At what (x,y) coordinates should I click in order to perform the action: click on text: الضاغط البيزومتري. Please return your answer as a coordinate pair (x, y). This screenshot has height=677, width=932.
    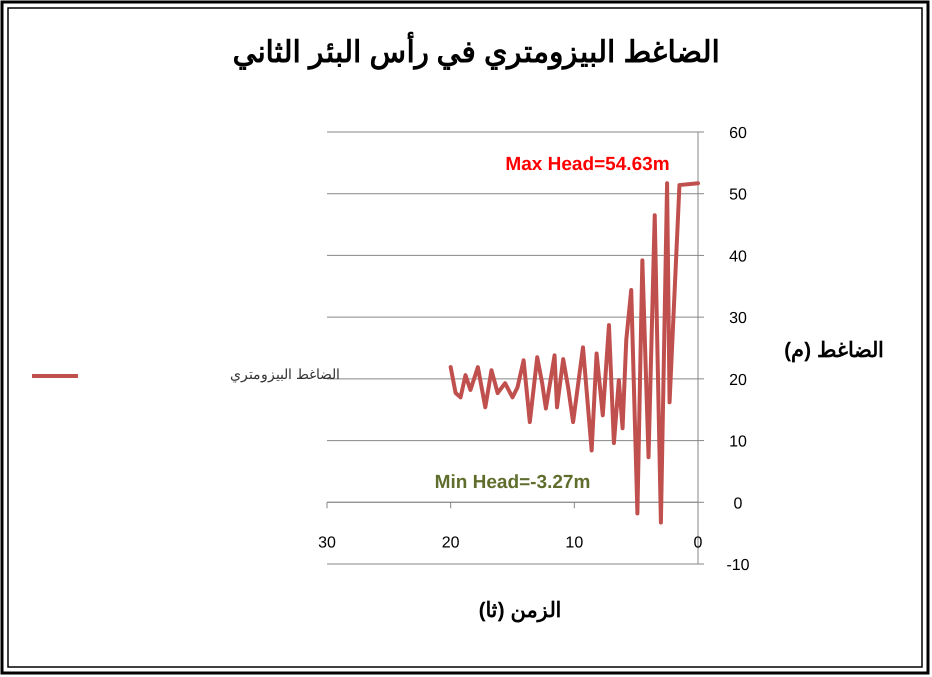
    Looking at the image, I should click on (285, 374).